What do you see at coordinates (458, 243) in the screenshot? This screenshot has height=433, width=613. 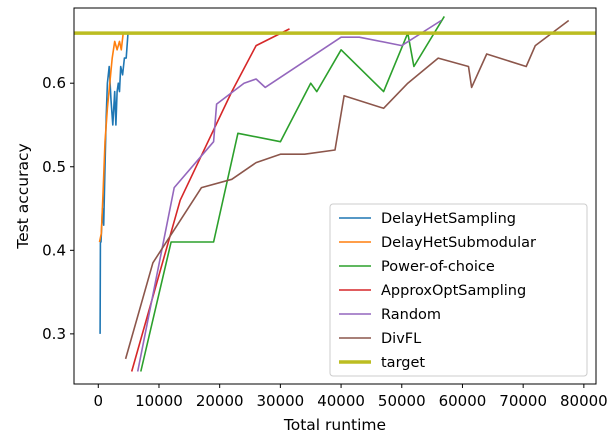 I see `legend-label: DelayHetSubmodular` at bounding box center [458, 243].